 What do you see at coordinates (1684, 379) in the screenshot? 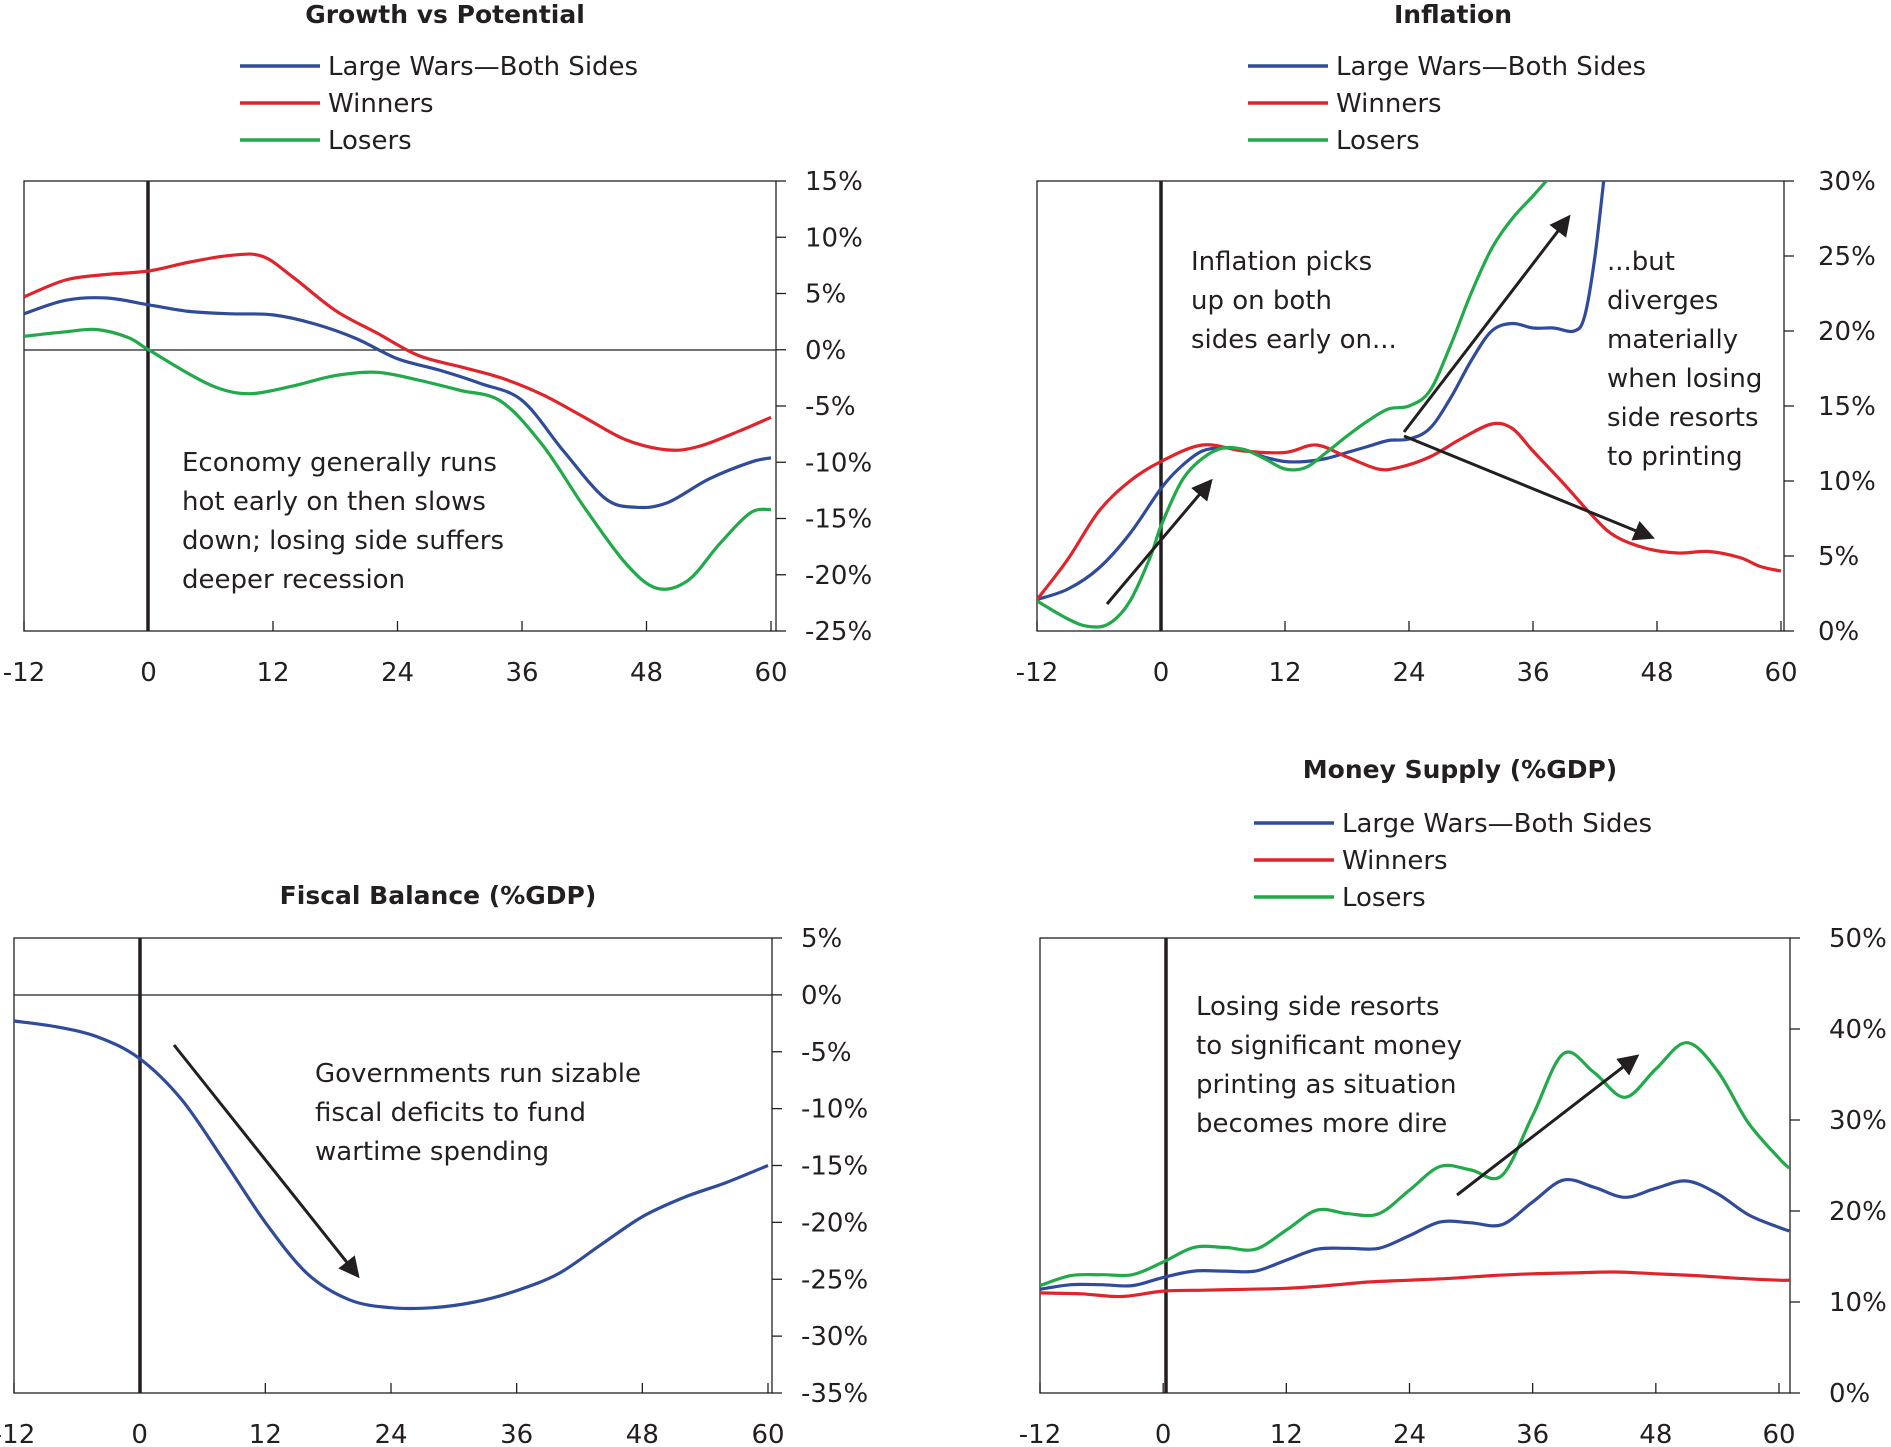
I see `inflation-annotation-line: when losing` at bounding box center [1684, 379].